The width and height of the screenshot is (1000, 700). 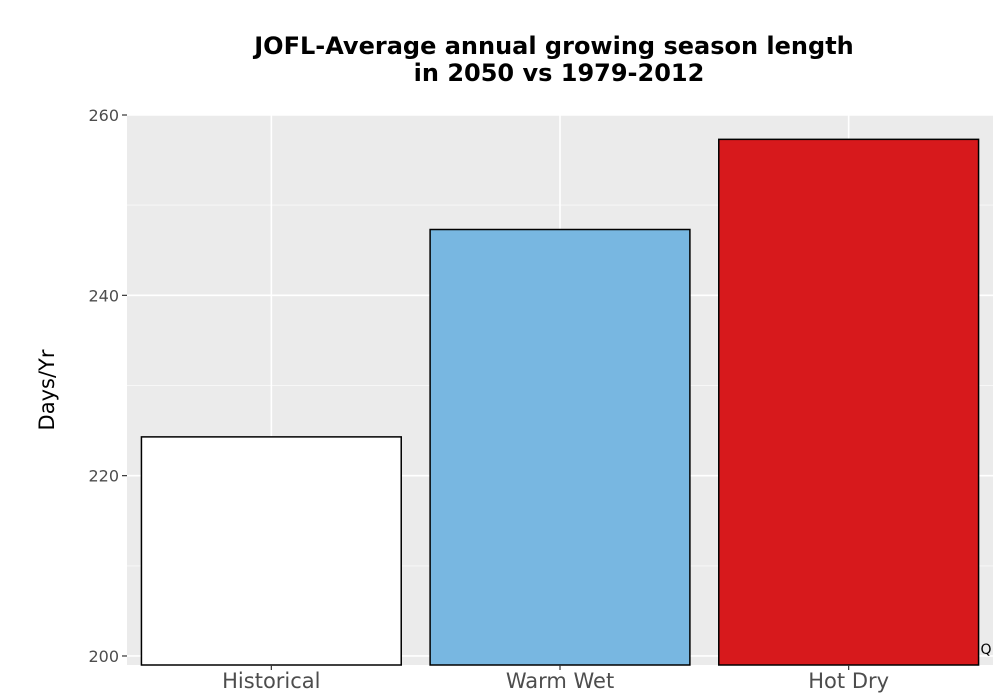 I want to click on x-axis-ticks: Historical Warm Wet Hot Dry, so click(x=555, y=679).